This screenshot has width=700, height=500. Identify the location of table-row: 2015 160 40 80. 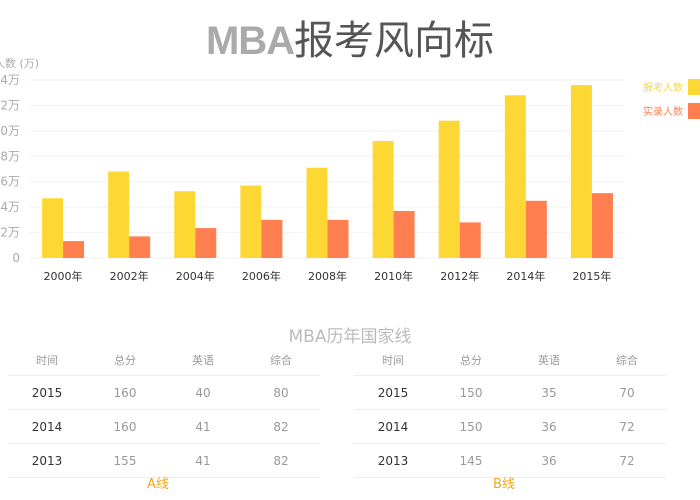
(164, 392).